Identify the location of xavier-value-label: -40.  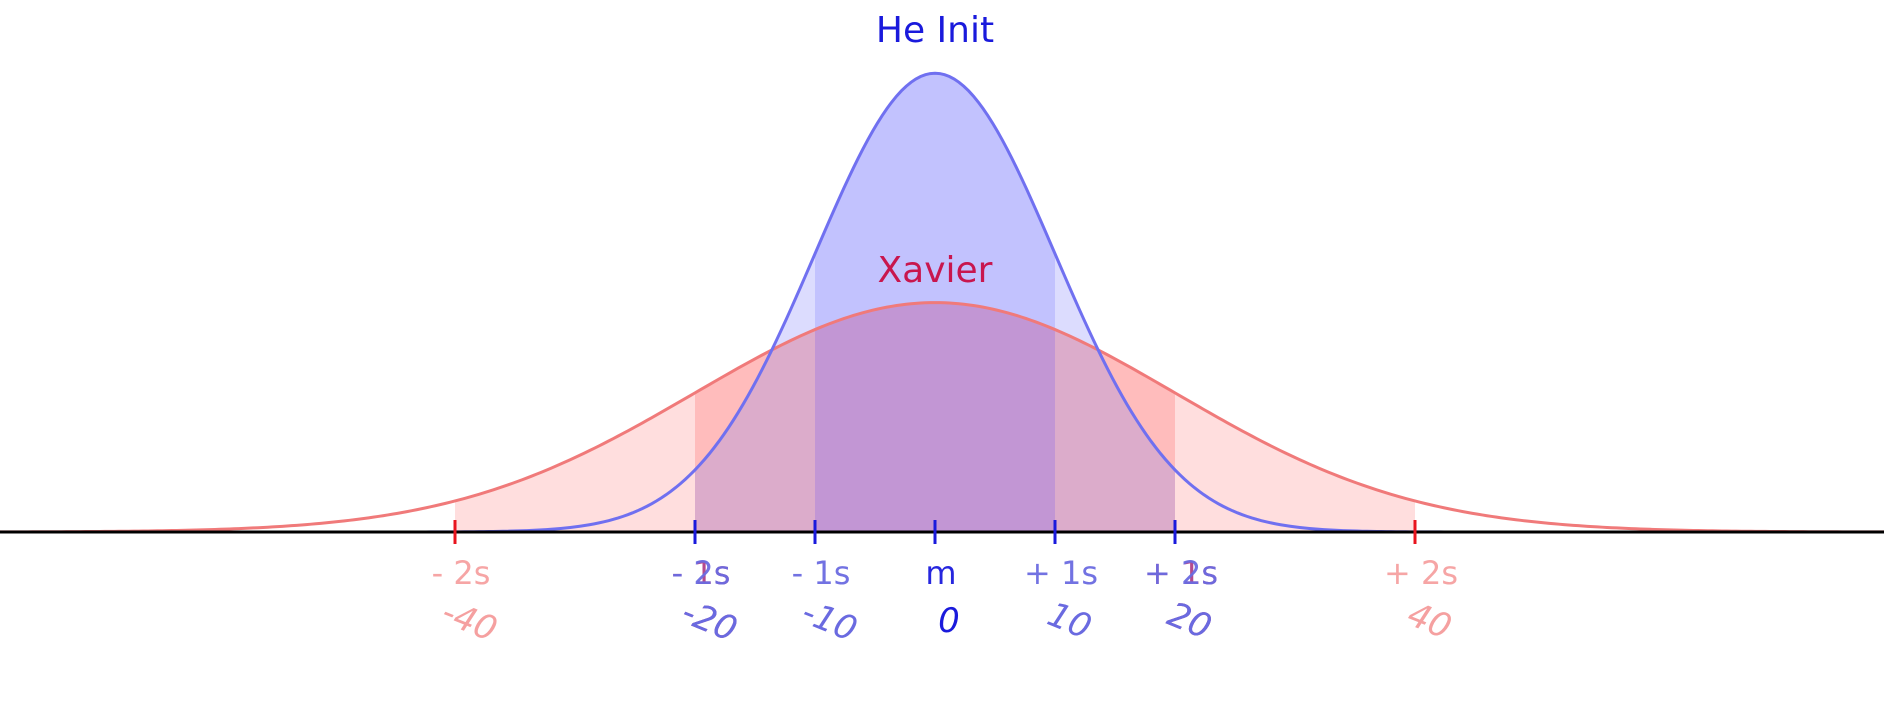
(469, 621).